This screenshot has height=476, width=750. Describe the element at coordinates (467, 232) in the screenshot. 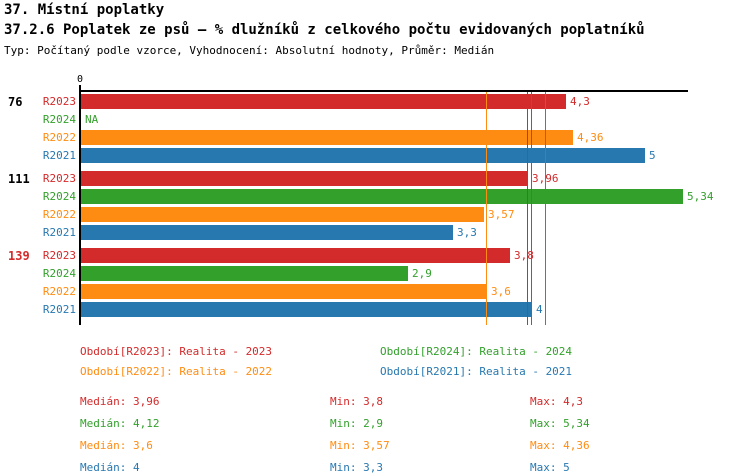

I see `bar-value-label: 3,3` at that location.